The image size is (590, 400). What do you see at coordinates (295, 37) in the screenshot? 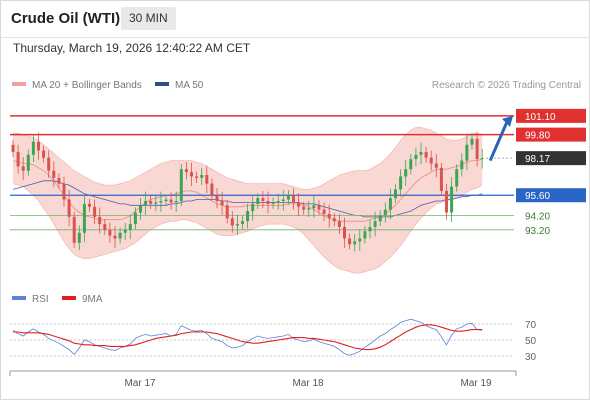
I see `header-divider` at bounding box center [295, 37].